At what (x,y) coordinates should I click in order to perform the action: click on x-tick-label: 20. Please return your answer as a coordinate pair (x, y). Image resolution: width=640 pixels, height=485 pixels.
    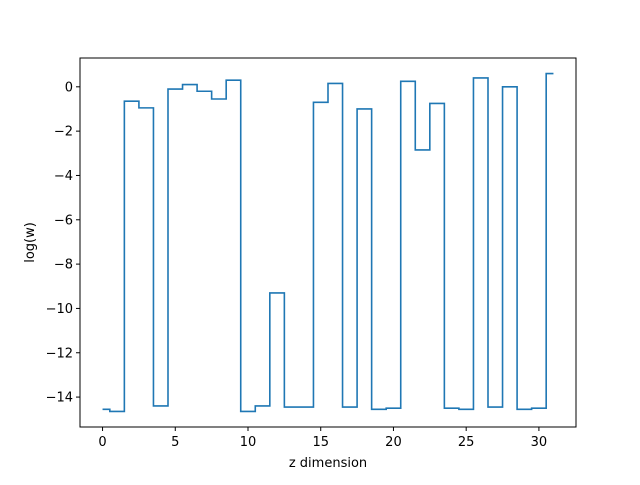
    Looking at the image, I should click on (393, 442).